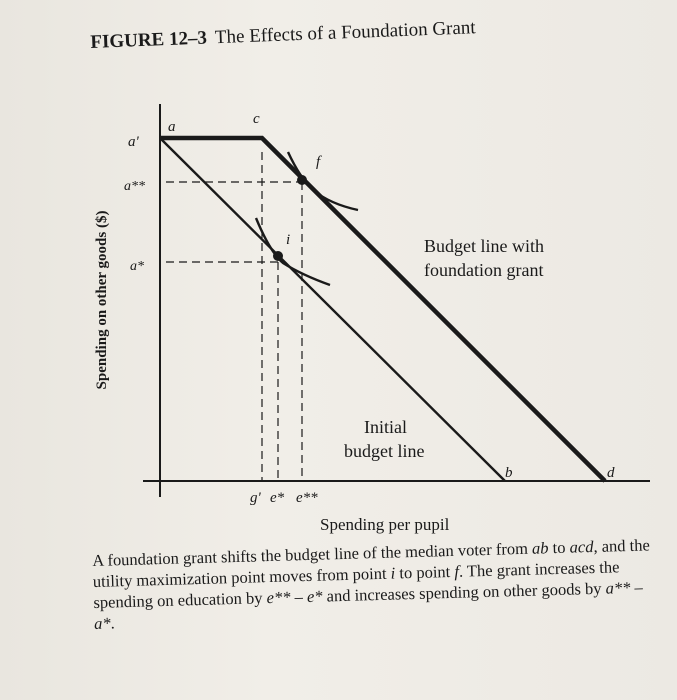  I want to click on label-f: f, so click(319, 162).